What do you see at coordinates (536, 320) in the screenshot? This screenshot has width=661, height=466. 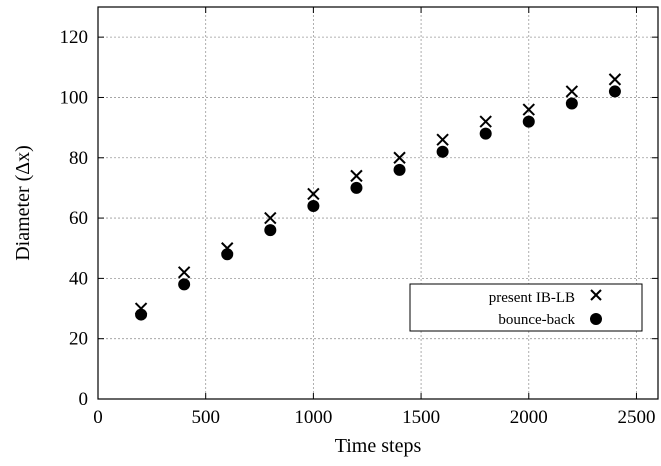 I see `legend-label-bounce-back: bounce-back` at bounding box center [536, 320].